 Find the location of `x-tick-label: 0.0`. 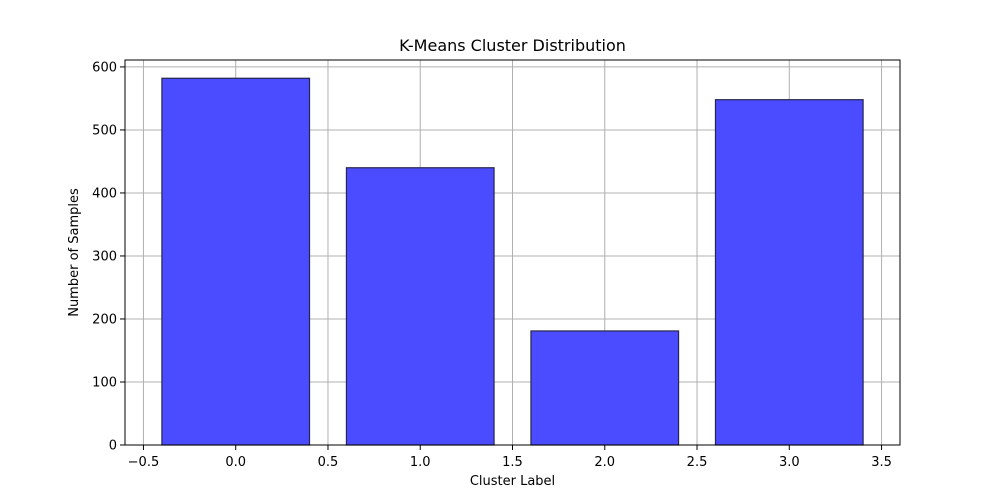

x-tick-label: 0.0 is located at coordinates (235, 462).